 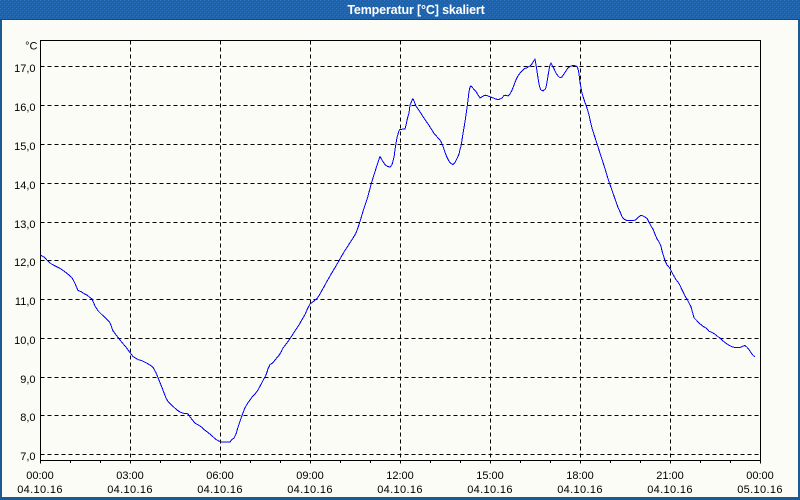 I want to click on svg-text: 09:00, so click(x=310, y=476).